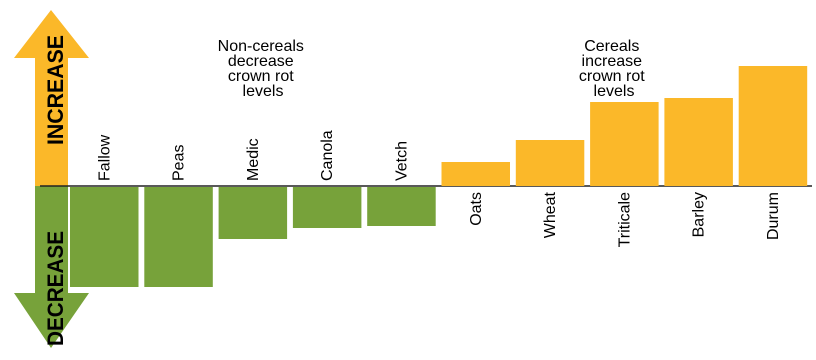 This screenshot has width=816, height=360. What do you see at coordinates (773, 216) in the screenshot?
I see `category-label-durum: Durum` at bounding box center [773, 216].